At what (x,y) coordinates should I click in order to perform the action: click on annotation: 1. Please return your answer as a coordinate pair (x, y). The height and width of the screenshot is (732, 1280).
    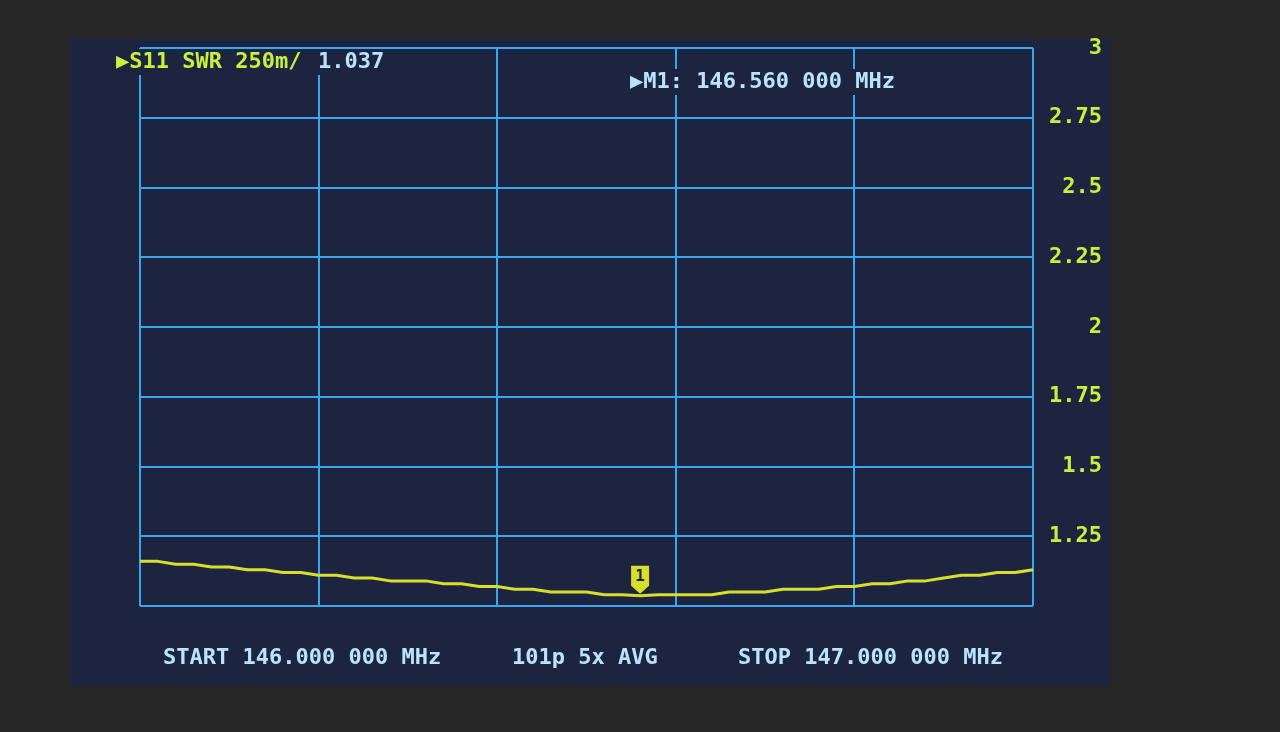
    Looking at the image, I should click on (640, 575).